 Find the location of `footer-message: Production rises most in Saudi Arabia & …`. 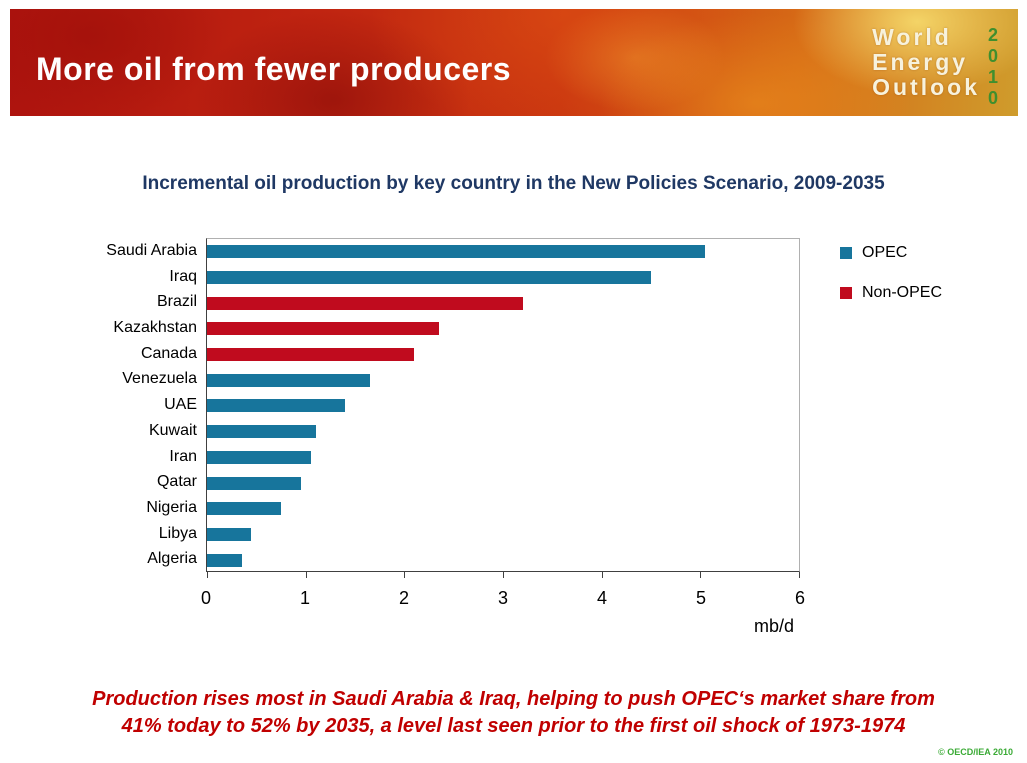

footer-message: Production rises most in Saudi Arabia & … is located at coordinates (513, 713).